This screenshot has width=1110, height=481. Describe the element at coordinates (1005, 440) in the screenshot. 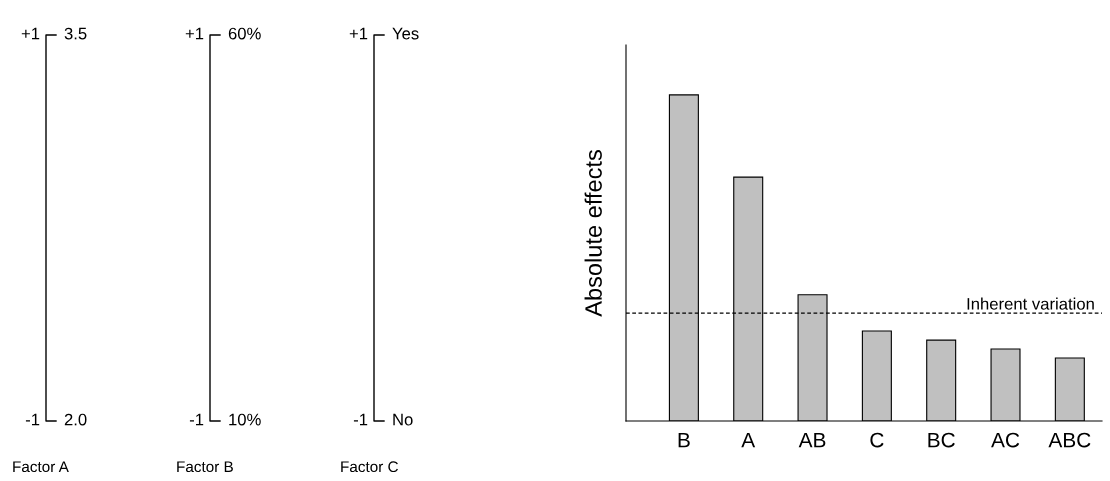

I see `x-tick-label: AC` at that location.